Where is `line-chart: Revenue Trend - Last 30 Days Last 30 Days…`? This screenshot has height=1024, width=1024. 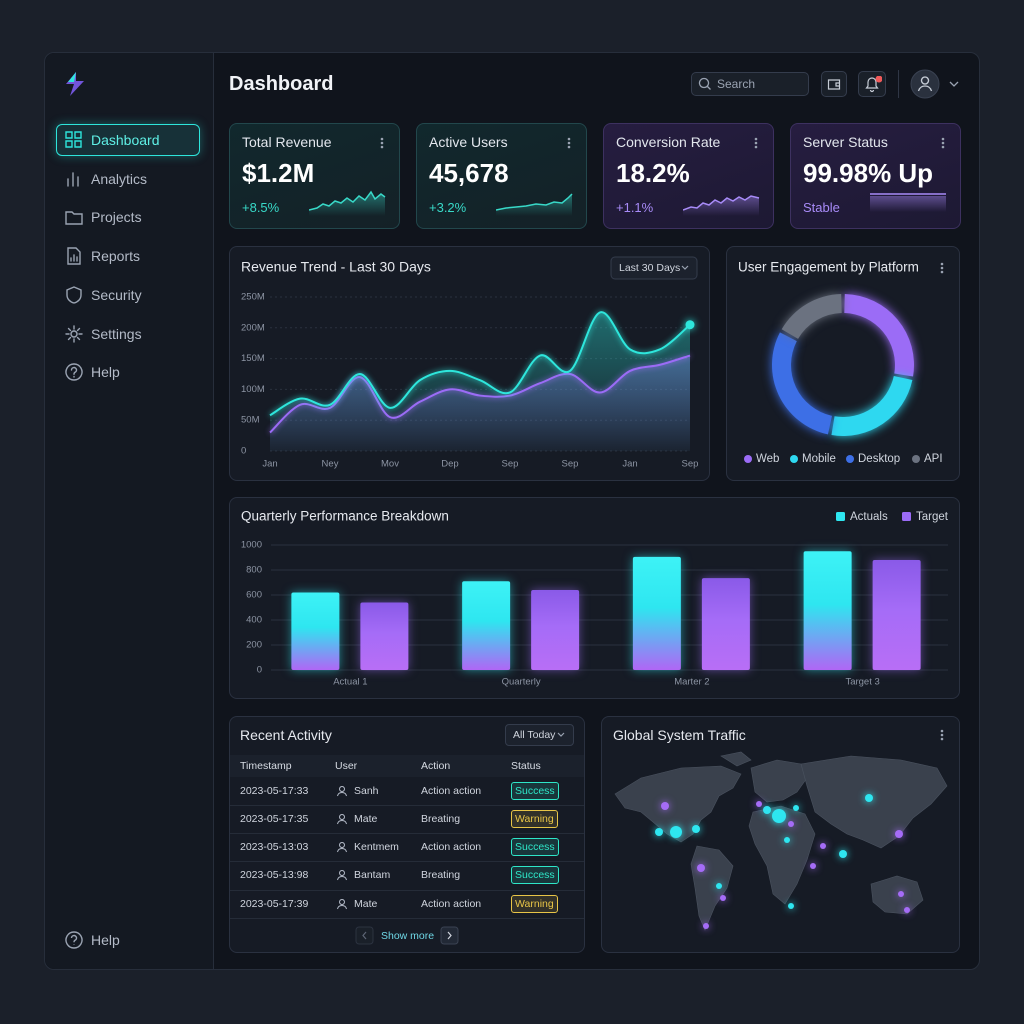
line-chart: Revenue Trend - Last 30 Days Last 30 Days… is located at coordinates (470, 363).